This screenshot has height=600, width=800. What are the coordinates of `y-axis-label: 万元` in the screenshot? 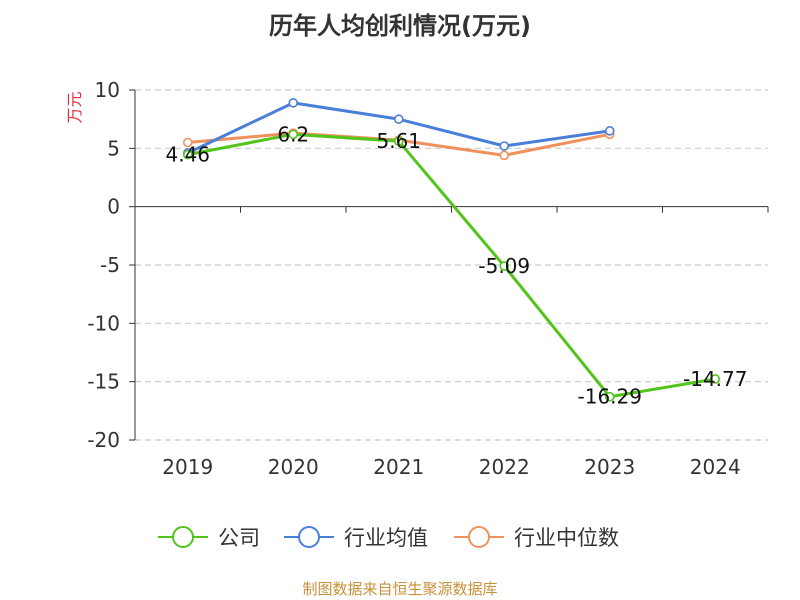 It's located at (74, 107).